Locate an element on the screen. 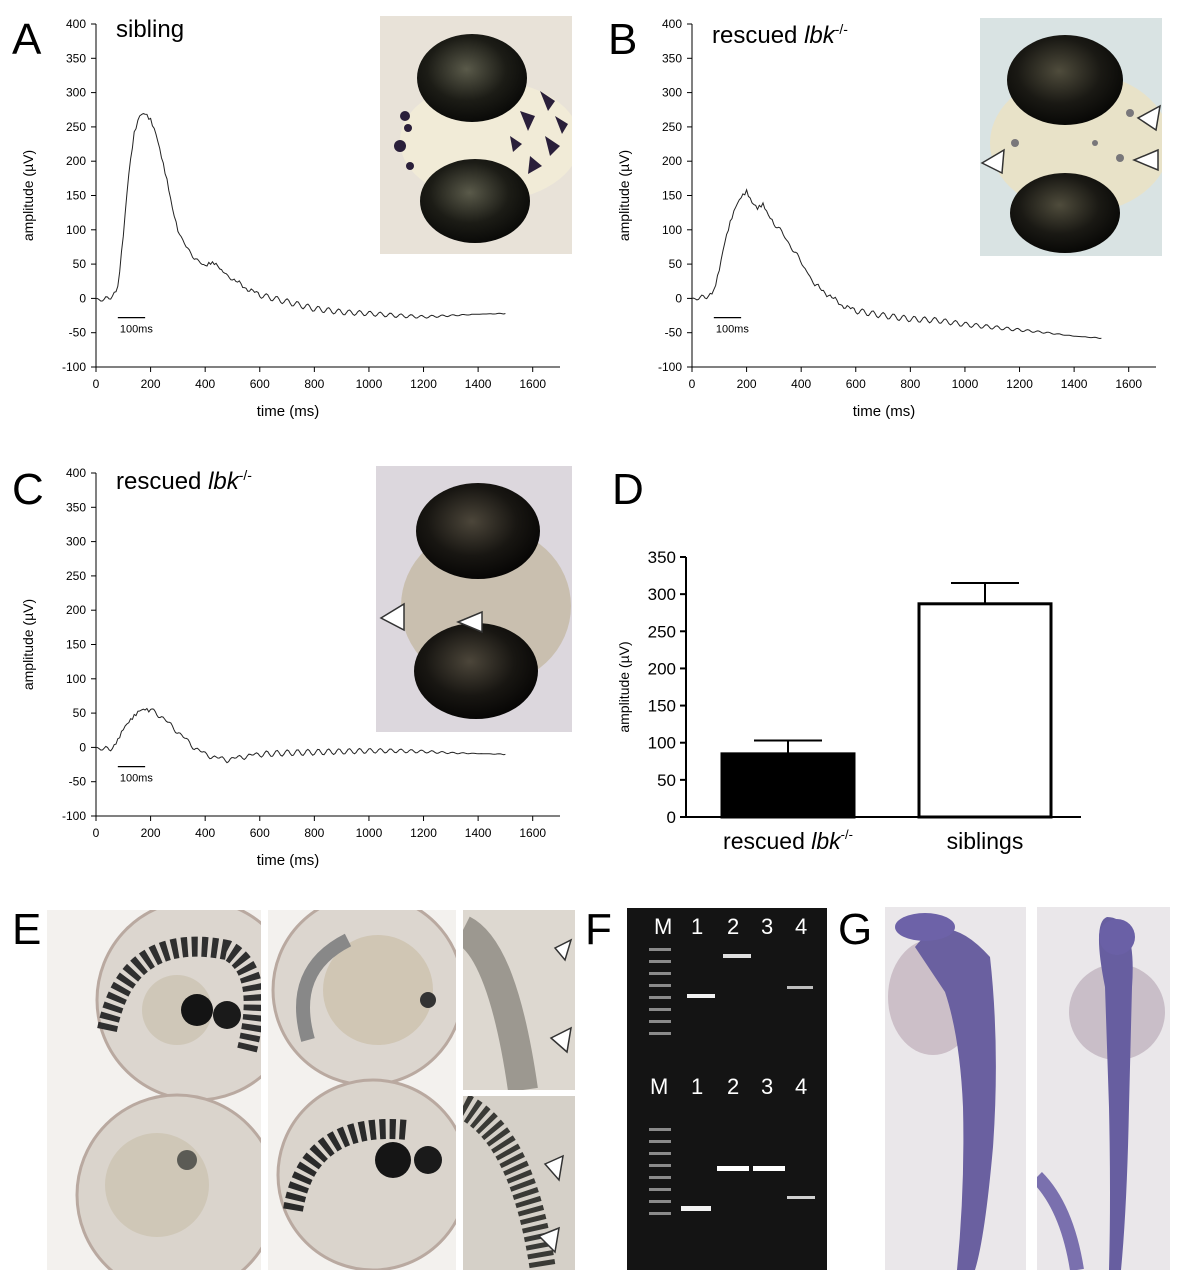 The height and width of the screenshot is (1280, 1178). embryo-photo-middle is located at coordinates (362, 1090).